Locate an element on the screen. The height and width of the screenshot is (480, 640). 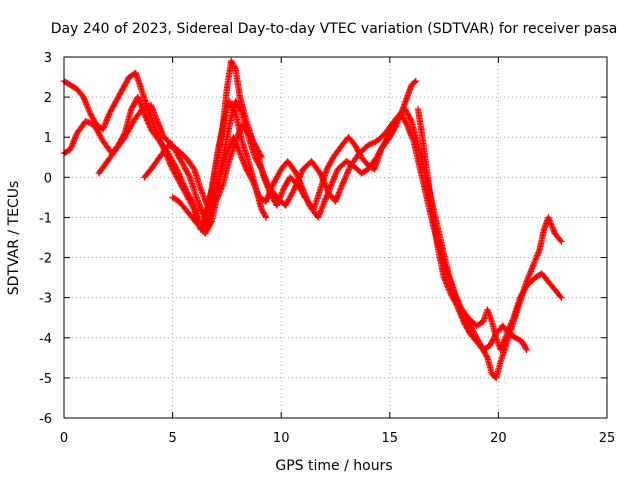
y-tick-label: 0 is located at coordinates (48, 178).